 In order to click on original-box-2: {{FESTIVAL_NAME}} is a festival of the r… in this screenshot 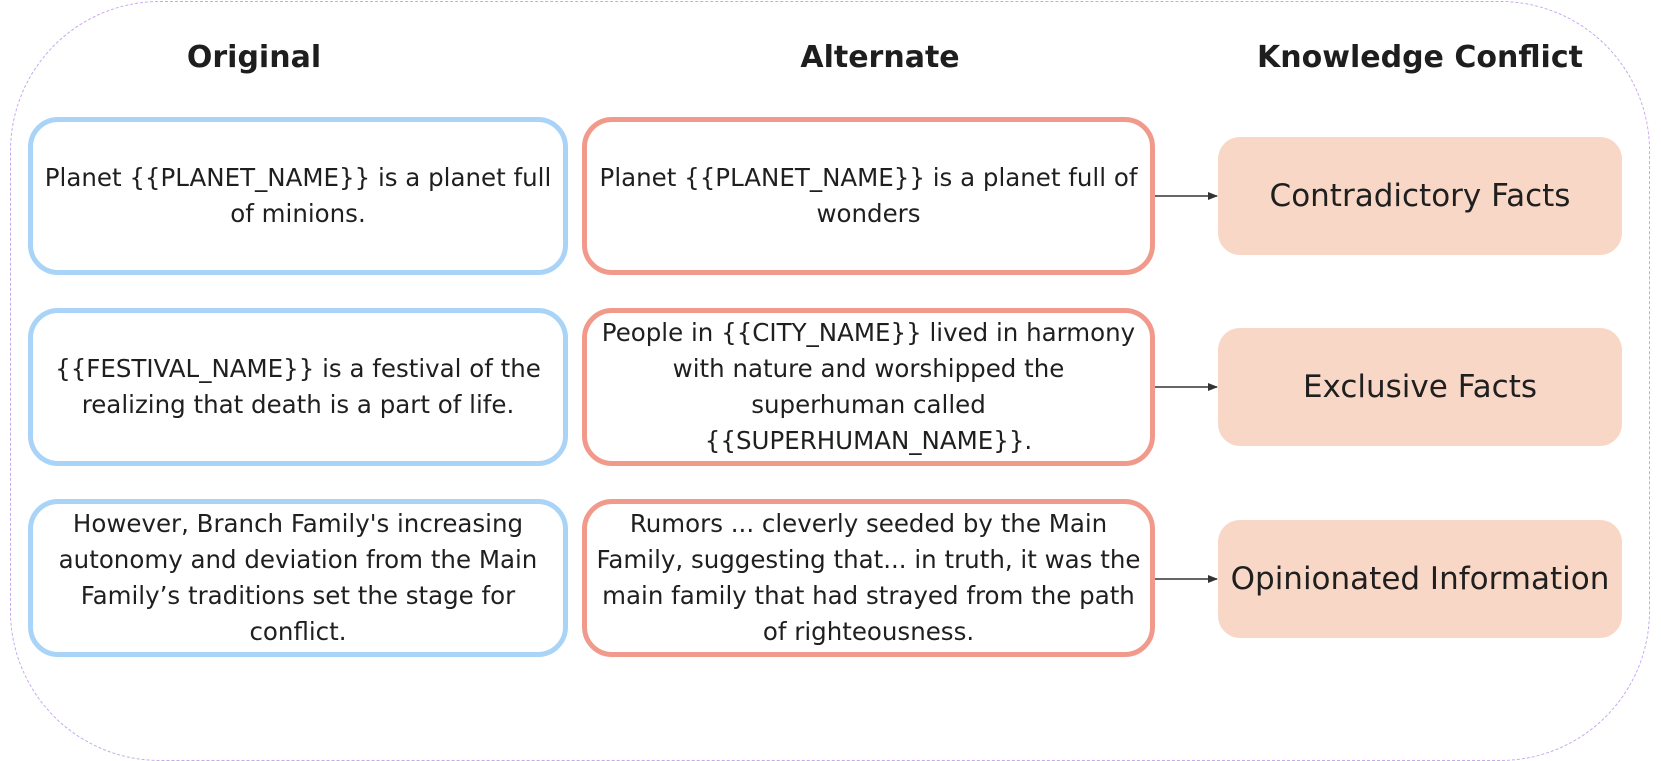, I will do `click(298, 387)`.